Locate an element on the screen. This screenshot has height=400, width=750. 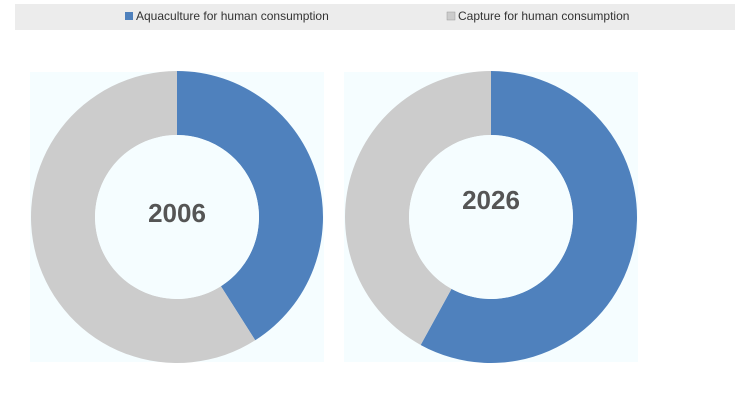
legend-label: Aquaculture for human consumption is located at coordinates (232, 16).